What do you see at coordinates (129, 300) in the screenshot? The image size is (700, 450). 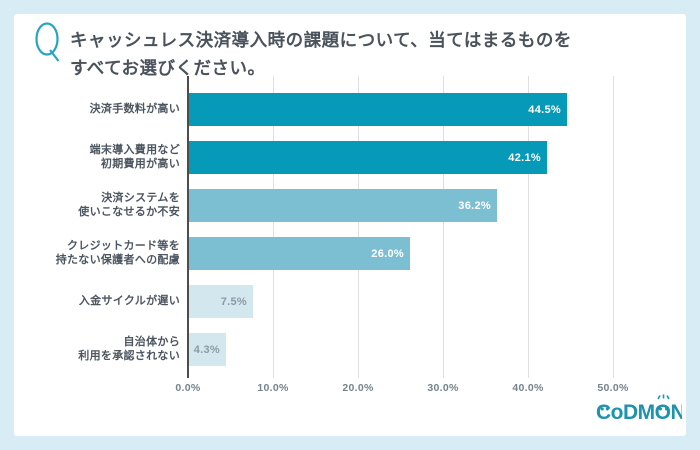 I see `bar-category-label: 入金サイクルが遅い` at bounding box center [129, 300].